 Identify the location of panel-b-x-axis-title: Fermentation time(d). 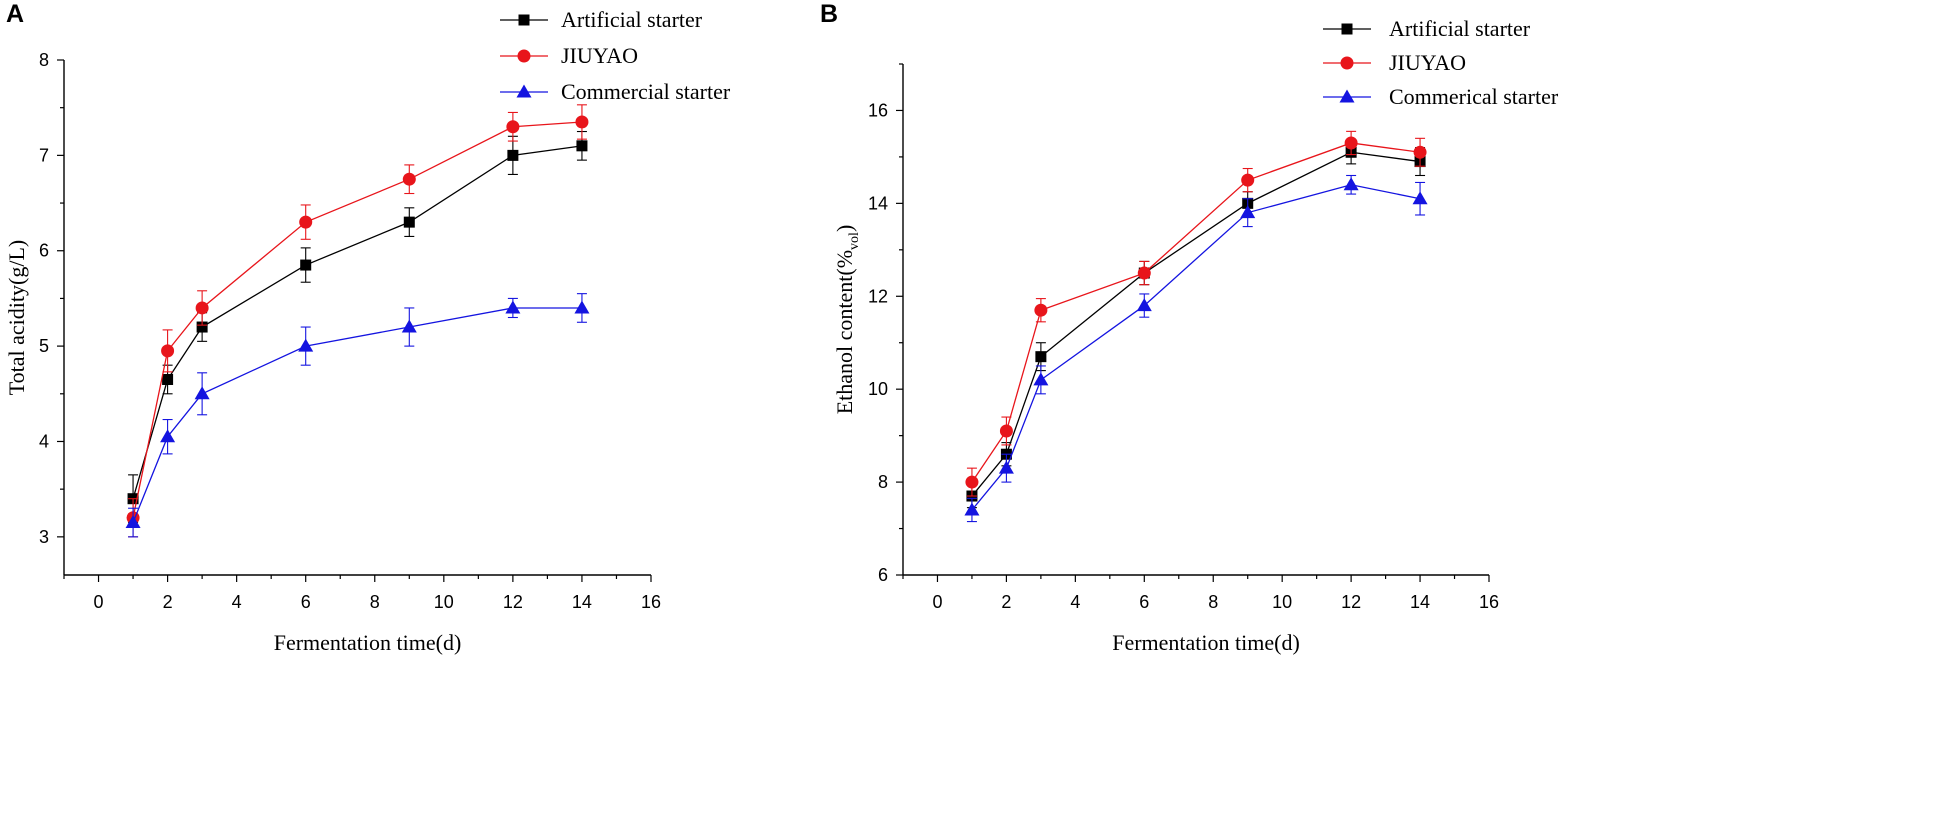
(1206, 642).